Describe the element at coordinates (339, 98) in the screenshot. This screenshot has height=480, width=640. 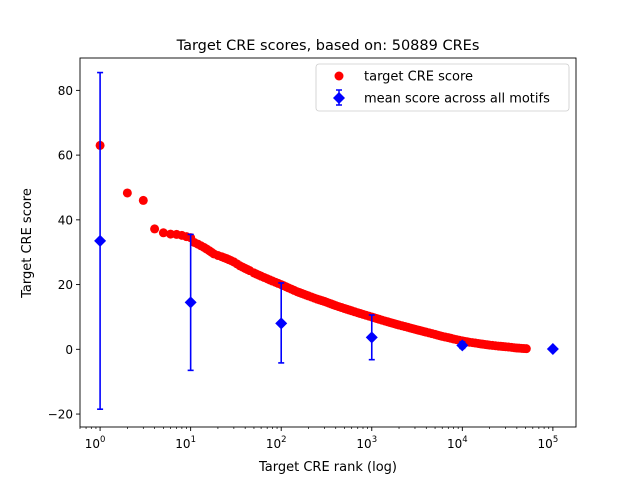
I see `legend-marker-mean-score` at that location.